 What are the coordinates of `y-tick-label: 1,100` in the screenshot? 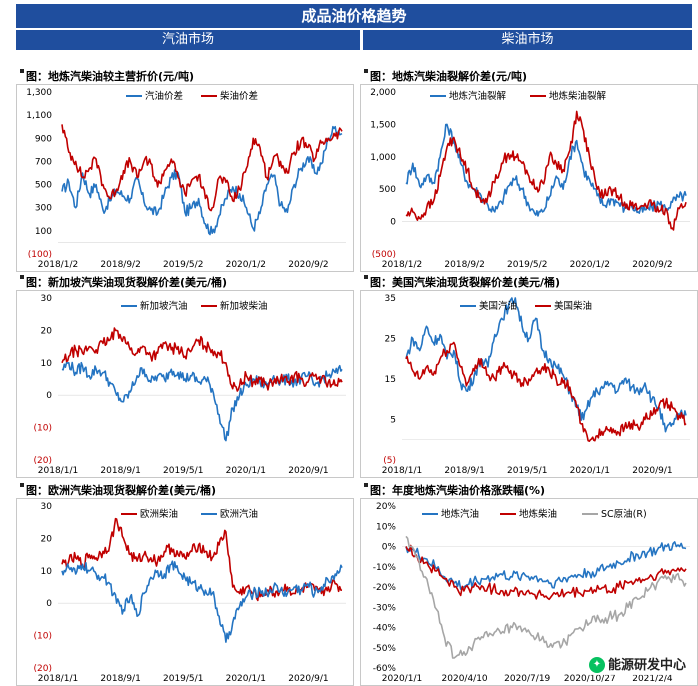 It's located at (39, 116).